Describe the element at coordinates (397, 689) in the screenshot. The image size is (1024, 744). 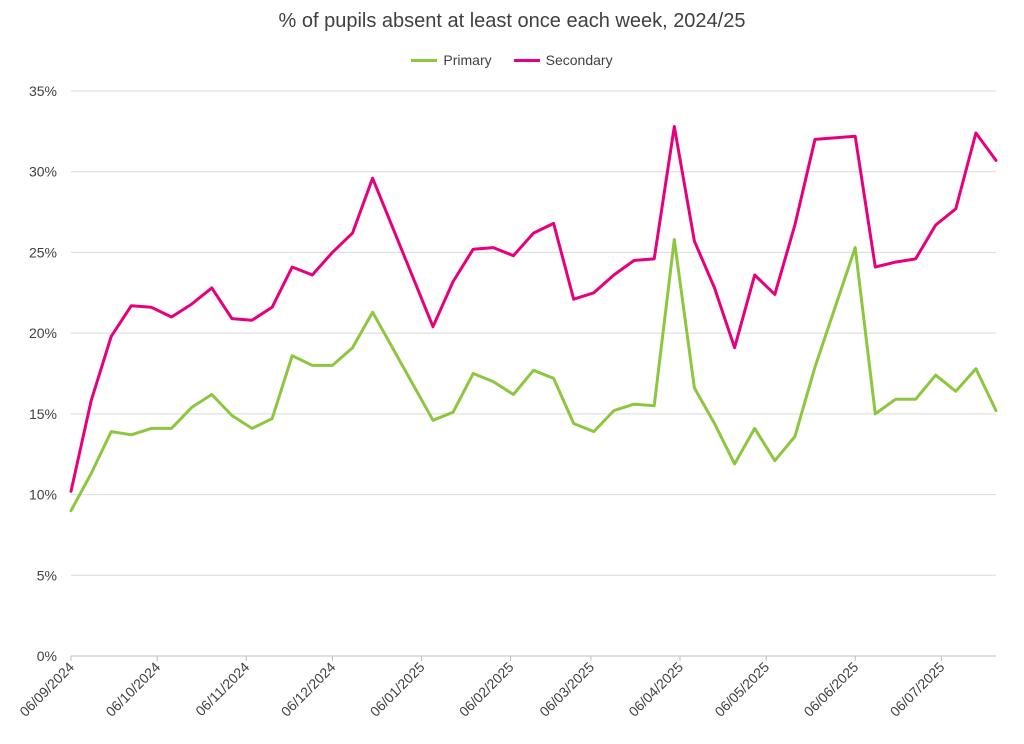
I see `x-tick-label: 06/01/2025` at that location.